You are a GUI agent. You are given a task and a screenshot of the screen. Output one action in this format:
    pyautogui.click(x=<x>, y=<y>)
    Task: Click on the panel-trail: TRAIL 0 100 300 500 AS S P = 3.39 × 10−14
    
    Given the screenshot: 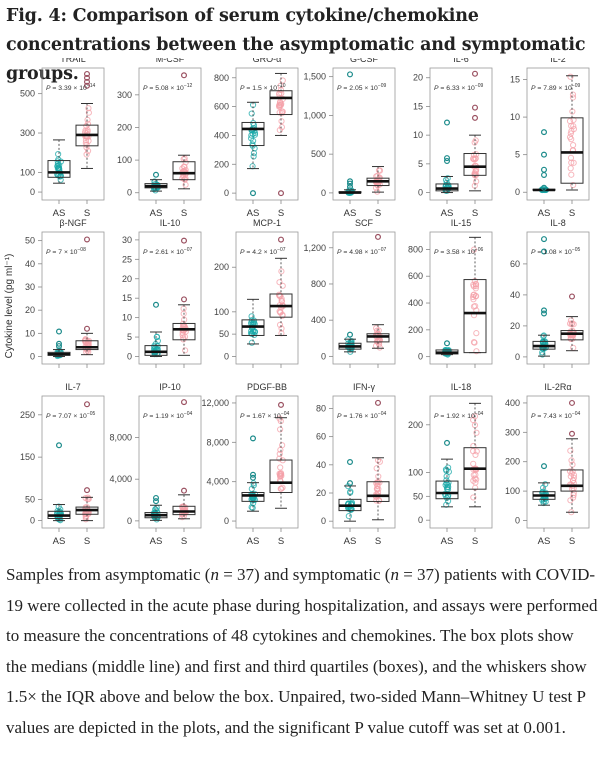 What is the action you would take?
    pyautogui.click(x=62, y=138)
    